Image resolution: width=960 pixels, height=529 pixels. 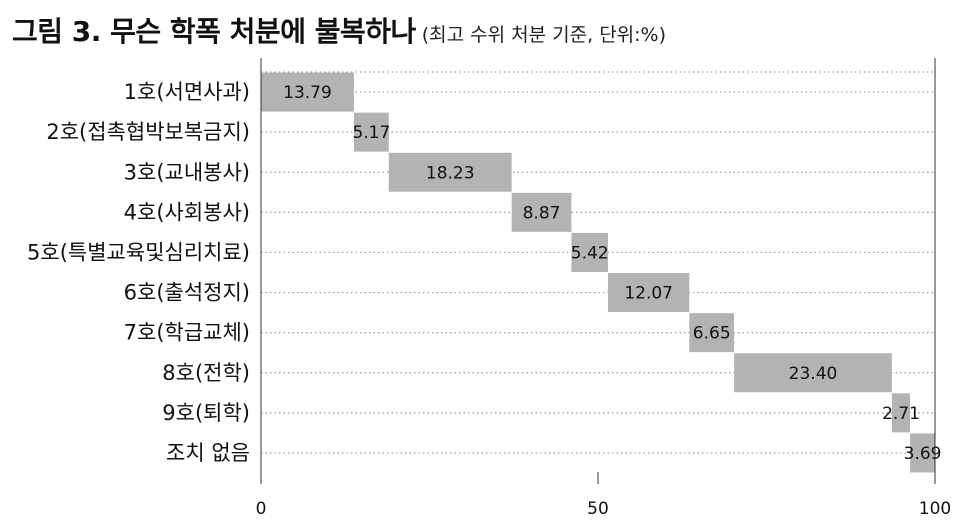 I want to click on value-label: 2.71, so click(x=901, y=414).